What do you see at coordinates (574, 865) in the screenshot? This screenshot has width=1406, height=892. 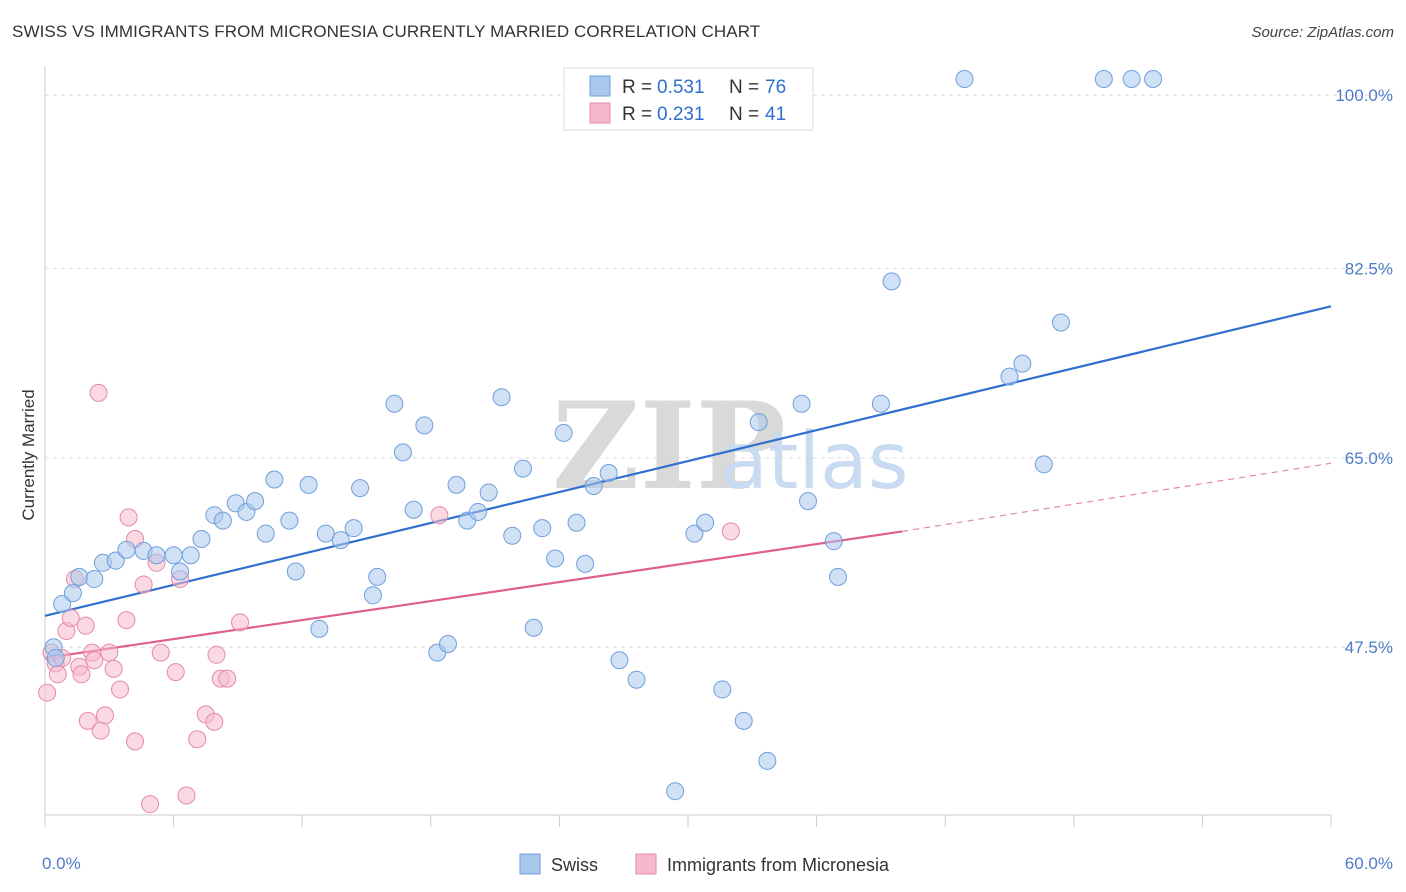 I see `legend-label-swiss: Swiss` at bounding box center [574, 865].